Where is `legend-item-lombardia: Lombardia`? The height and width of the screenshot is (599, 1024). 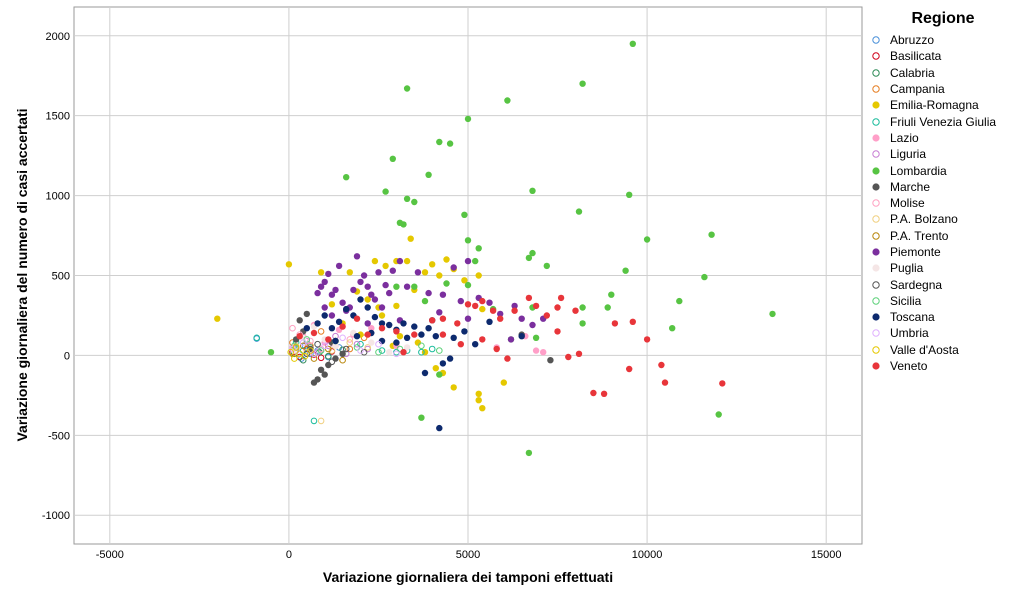
legend-item-lombardia: Lombardia is located at coordinates (945, 170).